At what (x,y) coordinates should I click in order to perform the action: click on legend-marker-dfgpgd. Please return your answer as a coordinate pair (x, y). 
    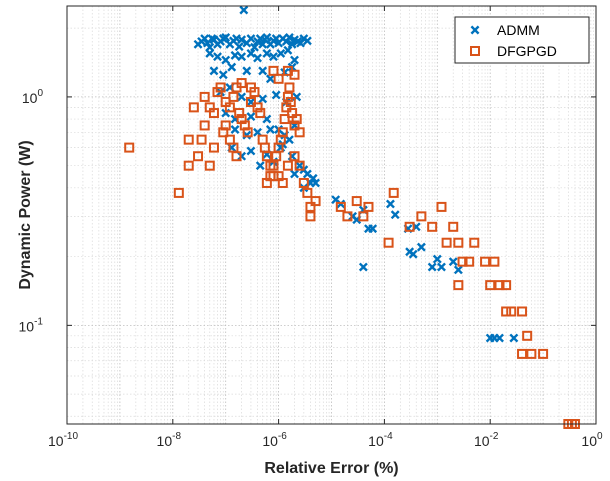
    Looking at the image, I should click on (475, 51).